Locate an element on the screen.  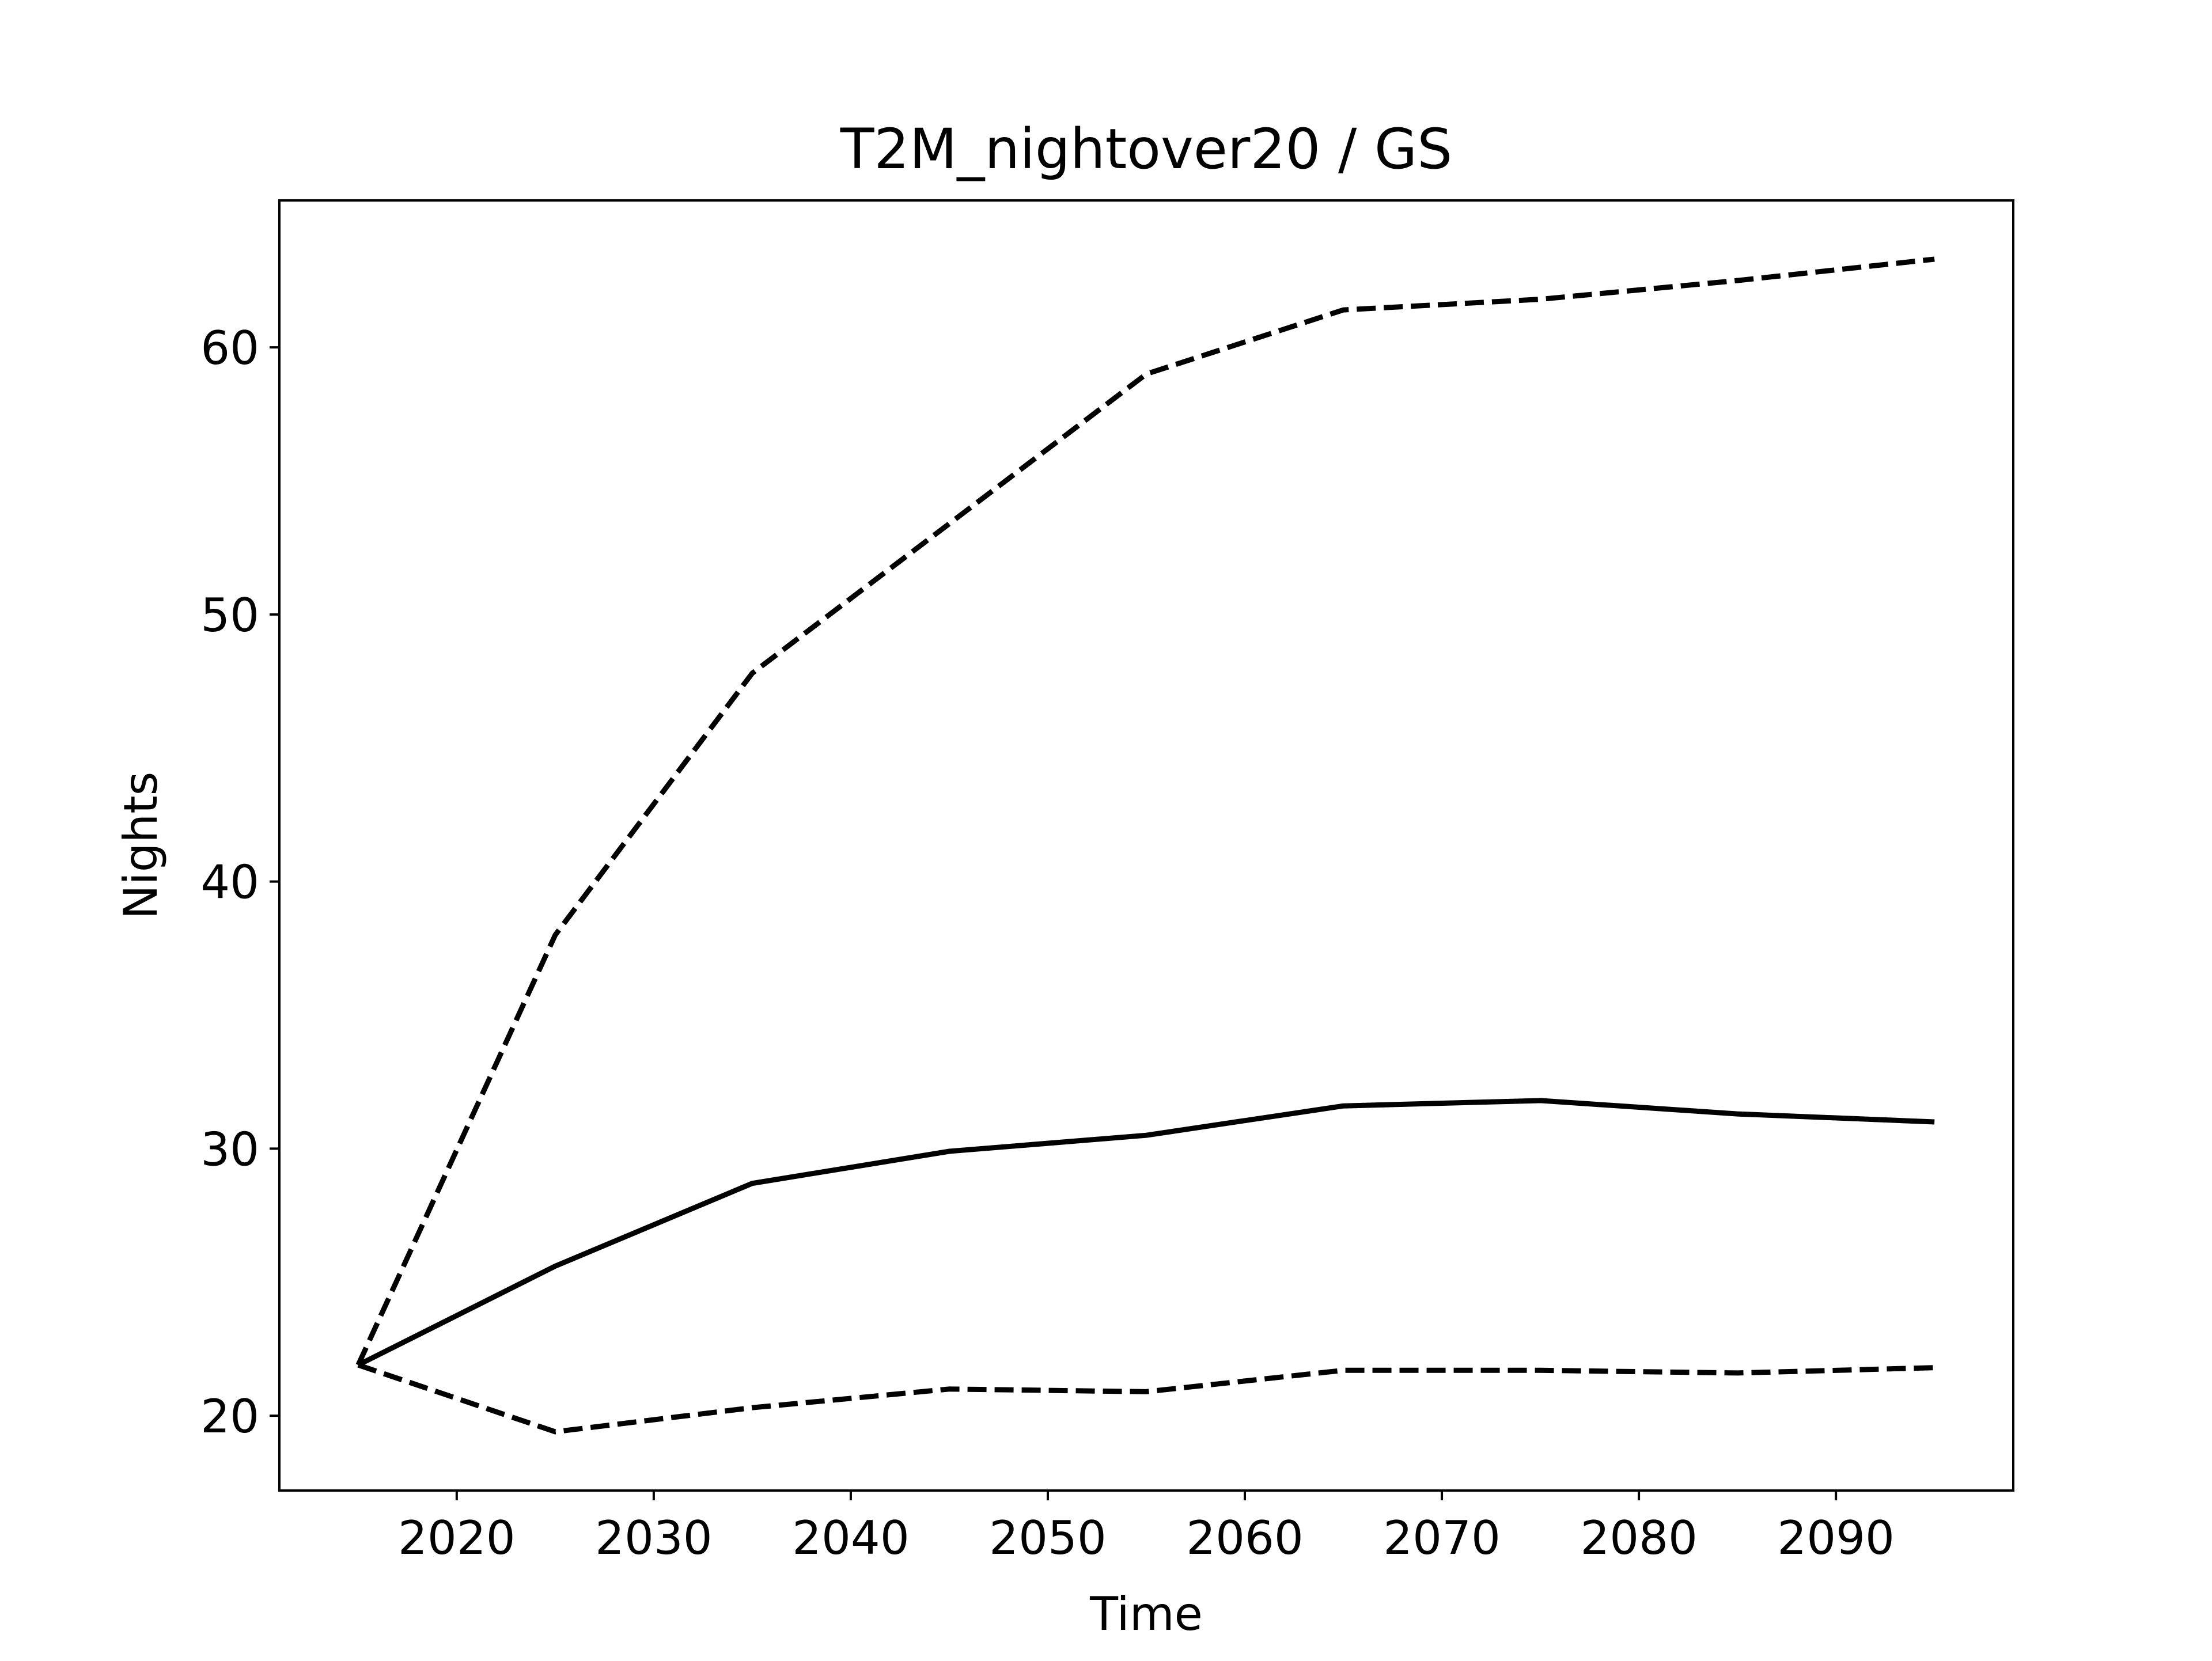
y-tick-label: 40 is located at coordinates (229, 882).